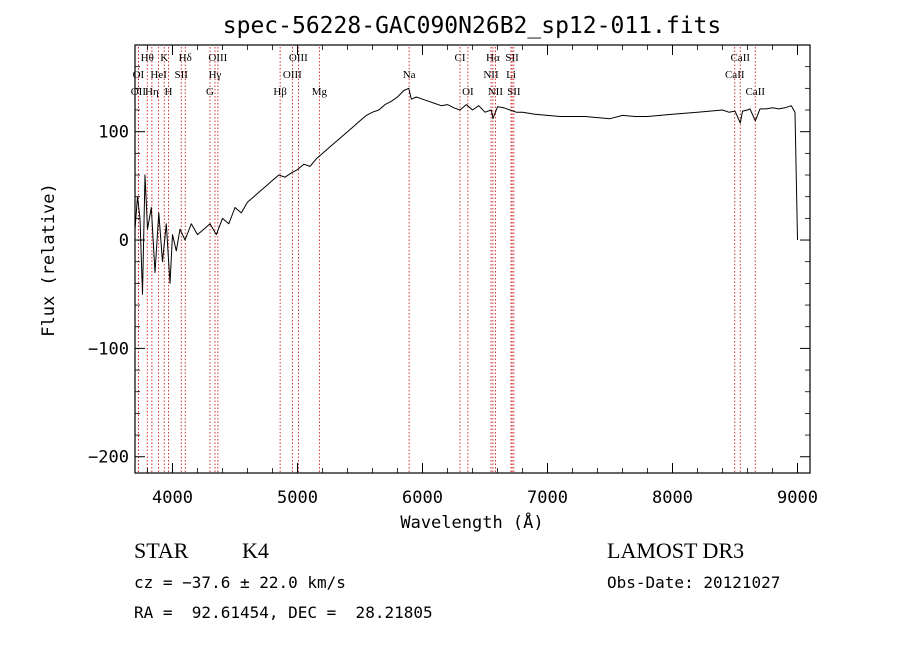  Describe the element at coordinates (215, 75) in the screenshot. I see `spectral-line-label: Hγ` at that location.